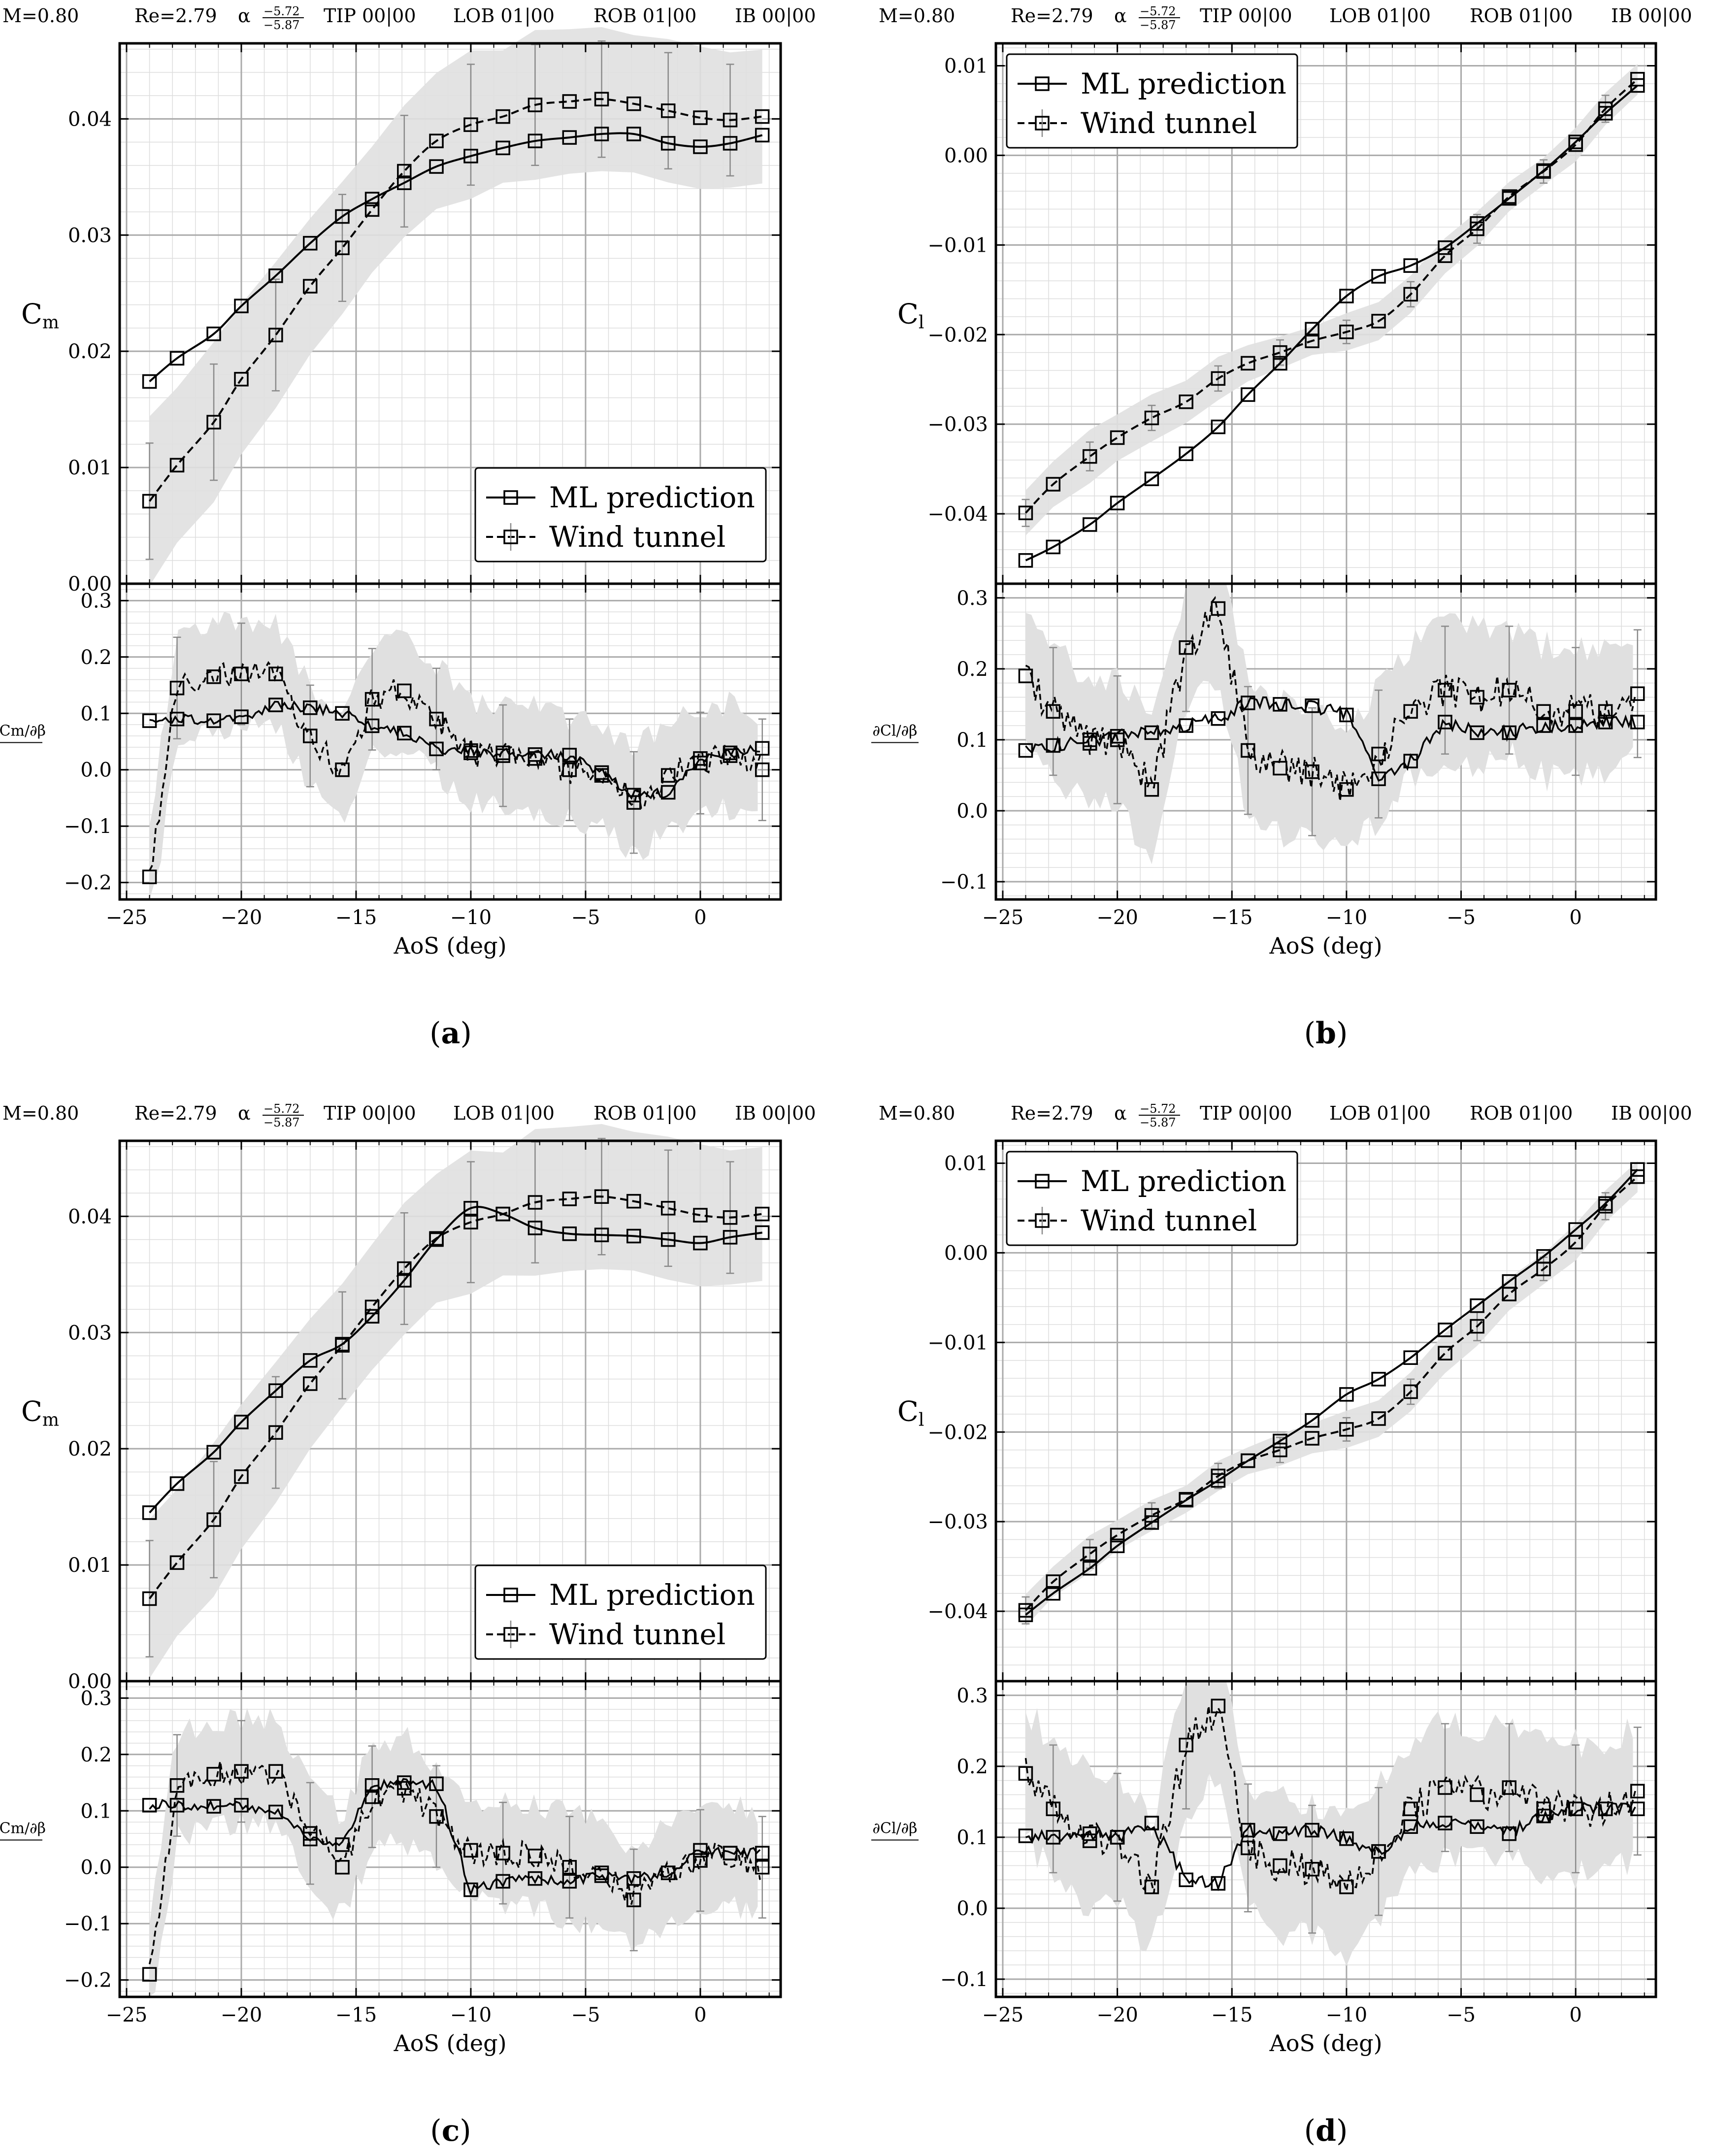  What do you see at coordinates (282, 1122) in the screenshot?
I see `header-alpha-bottom: −5.87` at bounding box center [282, 1122].